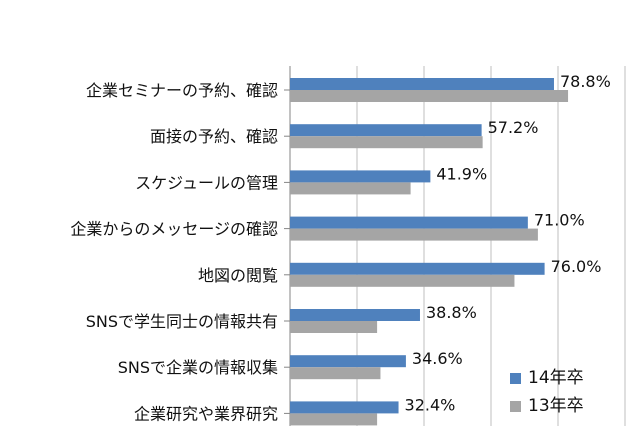  What do you see at coordinates (430, 404) in the screenshot?
I see `value-label: 32.4%` at bounding box center [430, 404].